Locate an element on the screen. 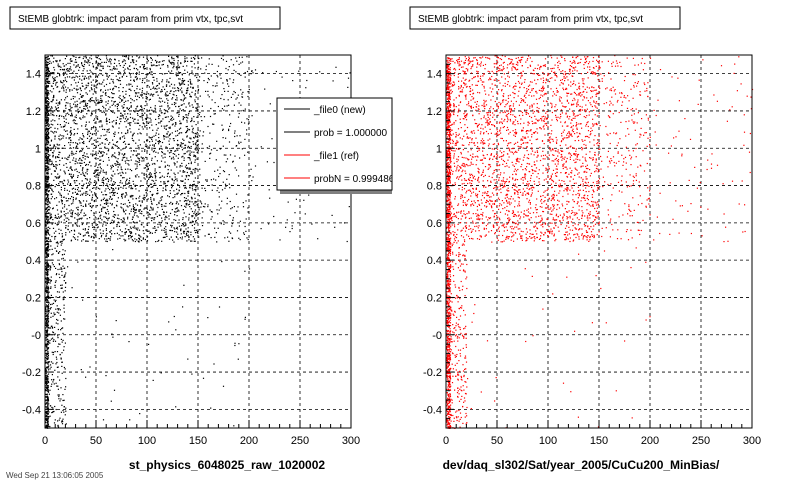 The height and width of the screenshot is (480, 800). left-x-tick-label: 100 is located at coordinates (147, 441).